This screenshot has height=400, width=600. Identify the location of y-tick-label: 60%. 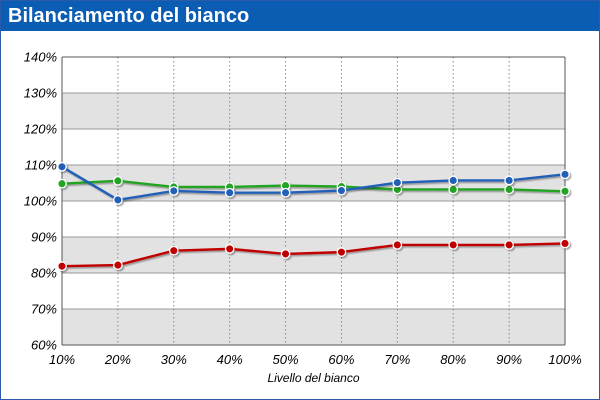
(44, 345).